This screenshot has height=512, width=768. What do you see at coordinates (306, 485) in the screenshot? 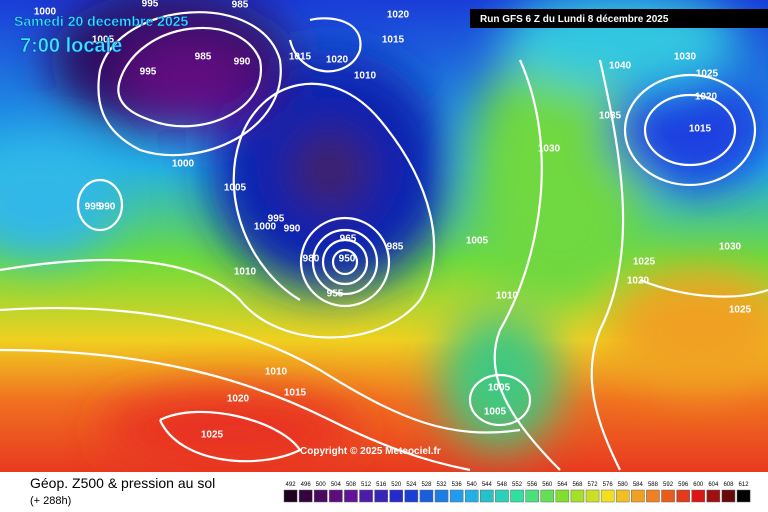
I see `scale-label: 496` at bounding box center [306, 485].